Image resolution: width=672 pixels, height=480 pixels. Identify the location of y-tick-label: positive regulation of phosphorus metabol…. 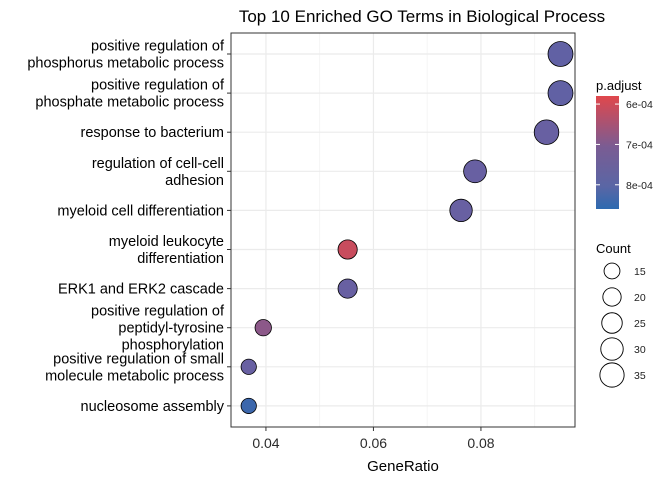
(126, 55).